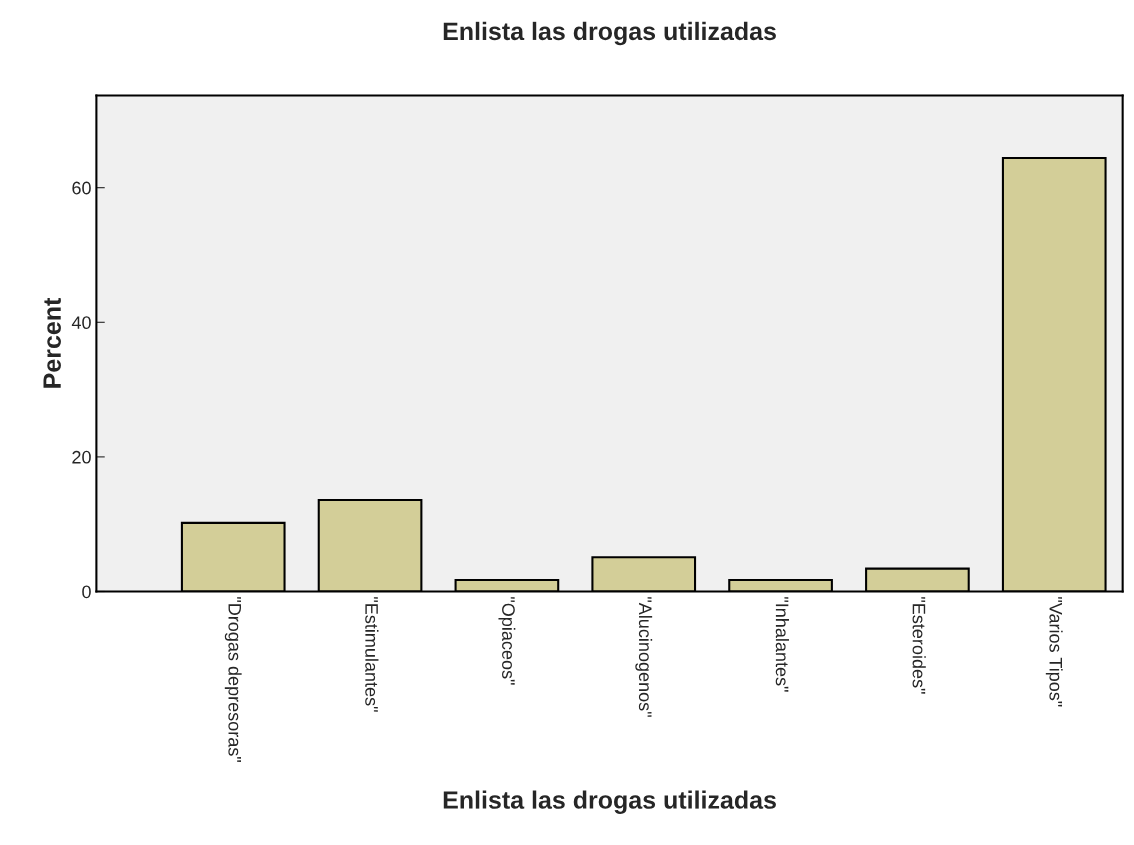  What do you see at coordinates (609, 33) in the screenshot?
I see `chart-title: Enlista las drogas utilizadas` at bounding box center [609, 33].